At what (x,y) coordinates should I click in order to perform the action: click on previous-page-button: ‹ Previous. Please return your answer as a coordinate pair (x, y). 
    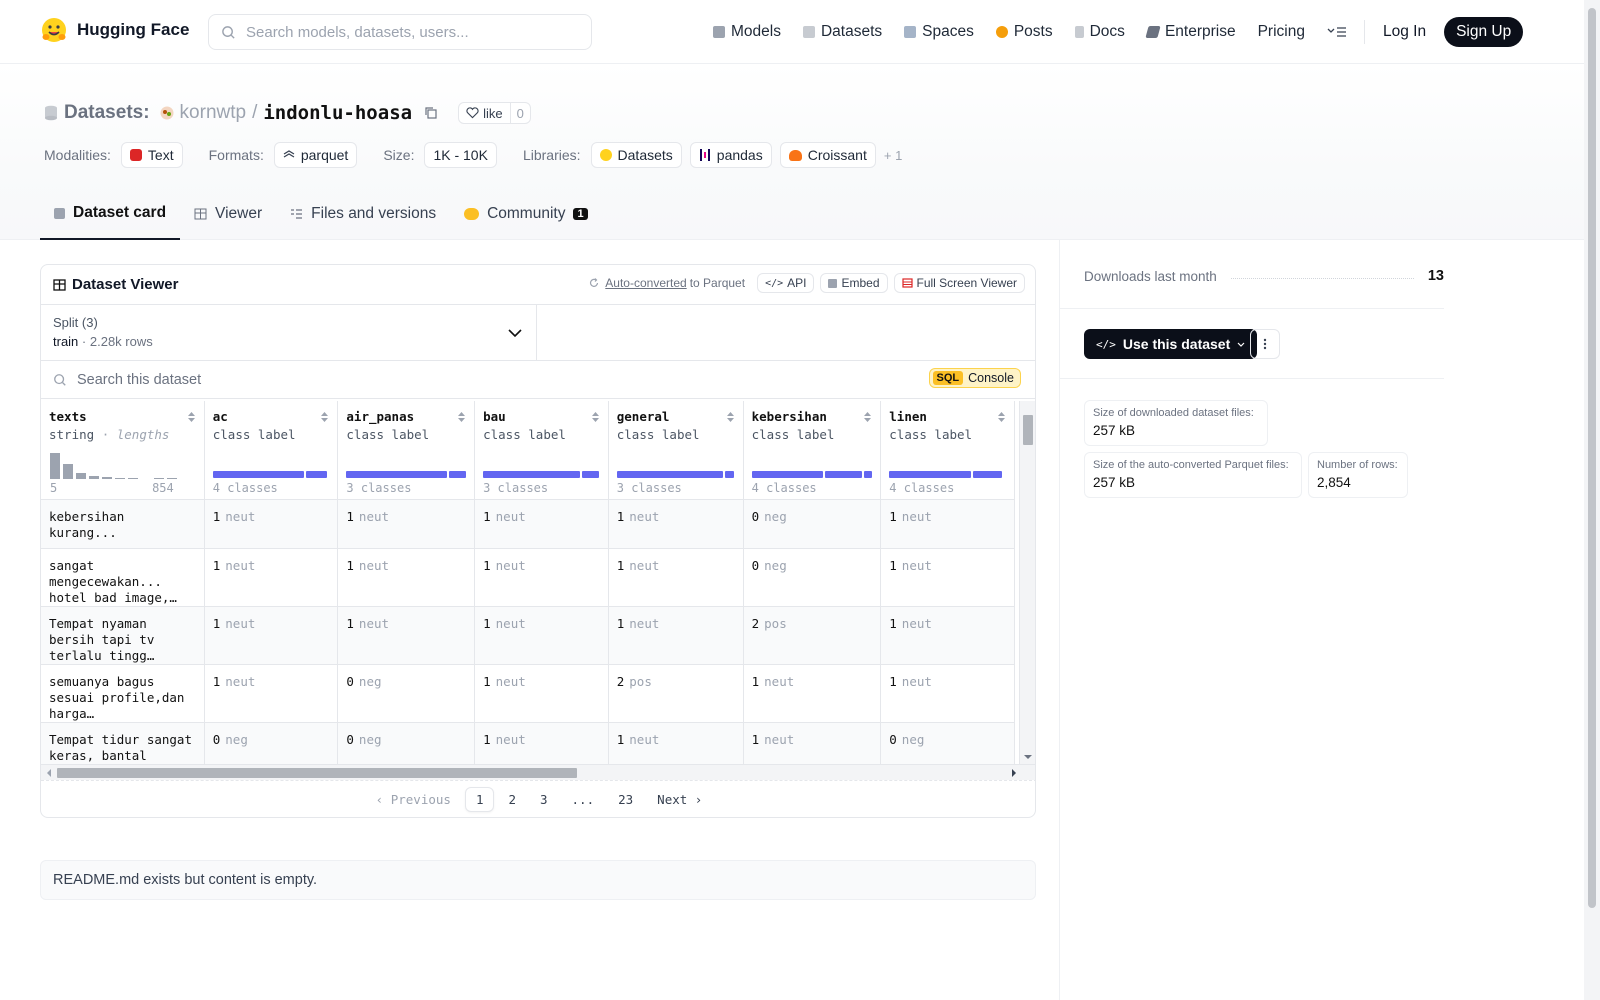
    Looking at the image, I should click on (413, 799).